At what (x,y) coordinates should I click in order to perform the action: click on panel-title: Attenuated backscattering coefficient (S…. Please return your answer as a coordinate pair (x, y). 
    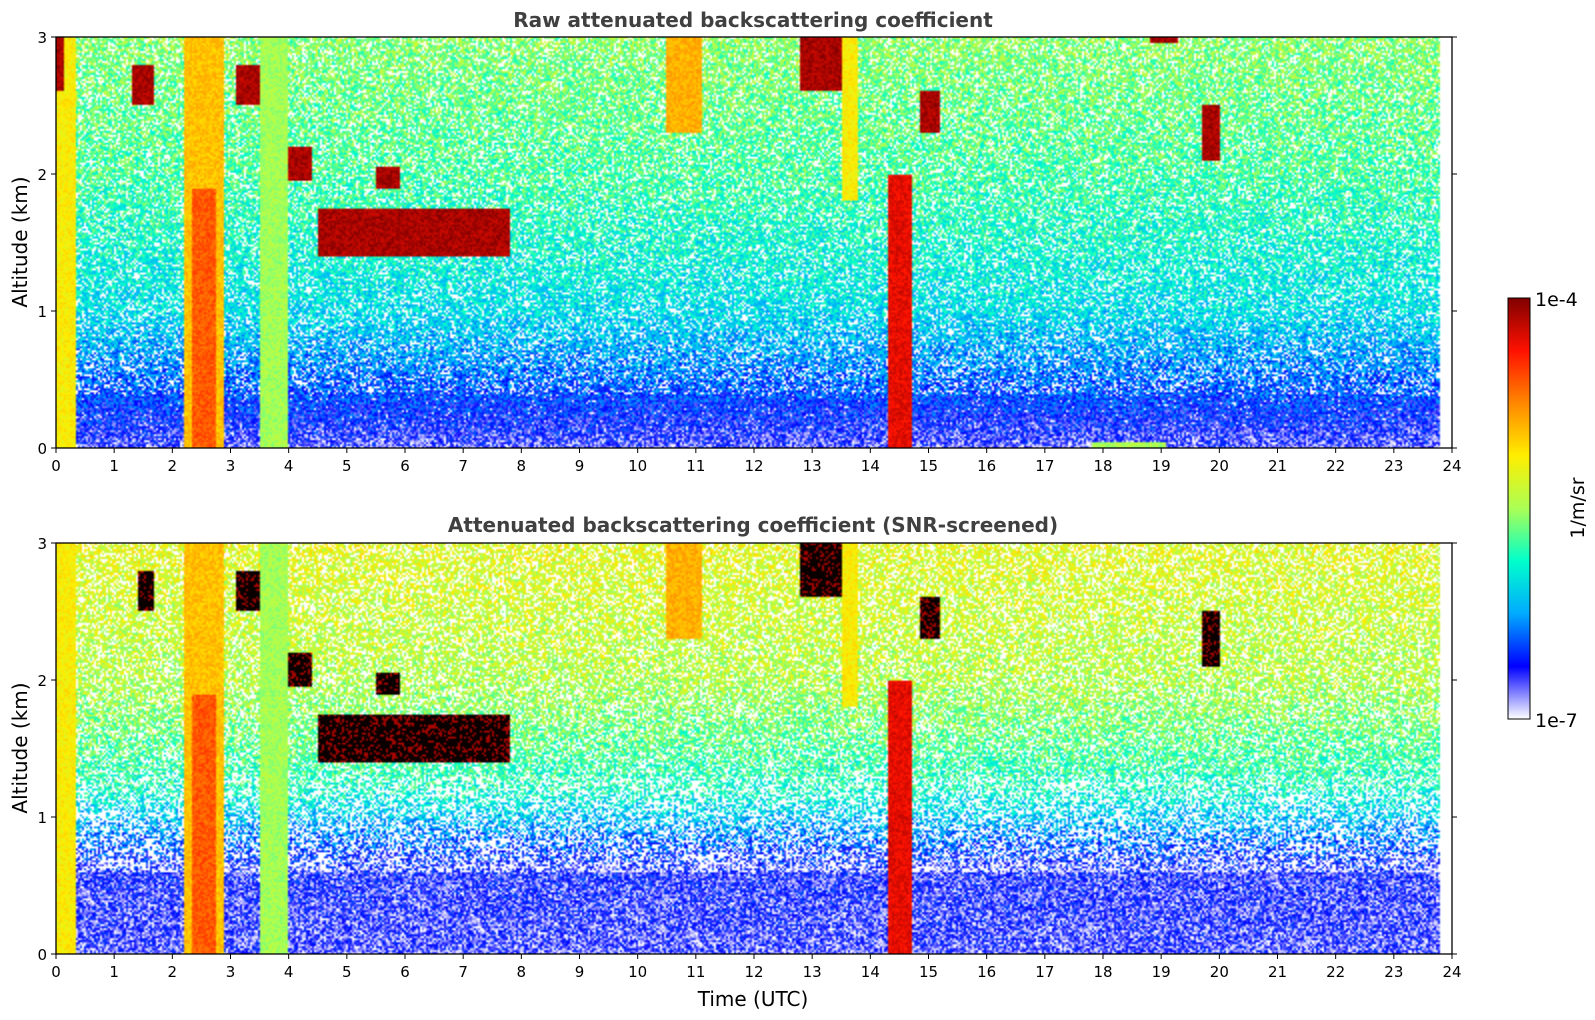
    Looking at the image, I should click on (753, 525).